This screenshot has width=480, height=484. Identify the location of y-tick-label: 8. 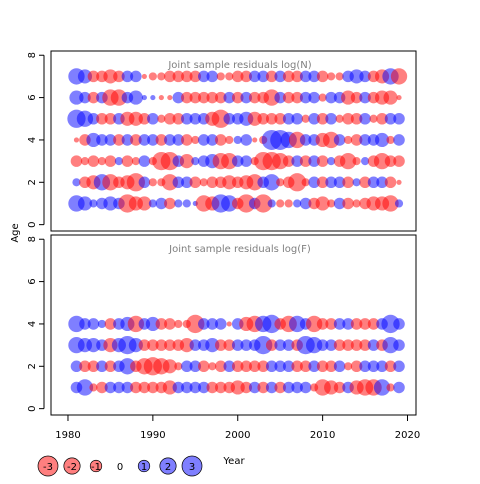
(32, 55).